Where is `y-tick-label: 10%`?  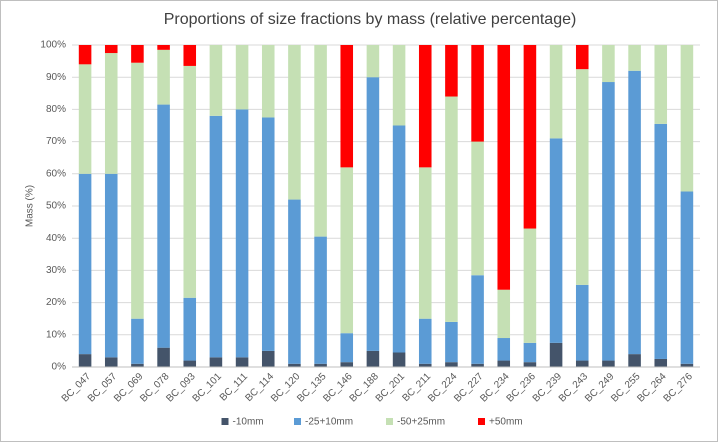 y-tick-label: 10% is located at coordinates (56, 334).